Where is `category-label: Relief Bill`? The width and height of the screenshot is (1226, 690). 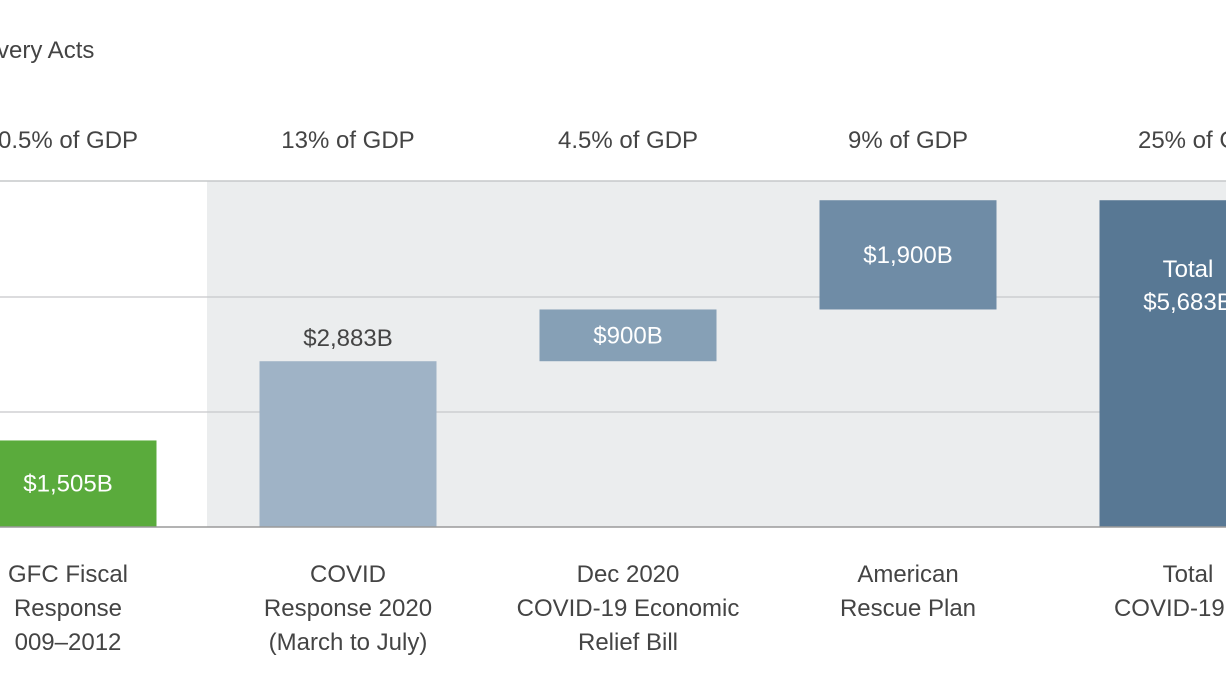
category-label: Relief Bill is located at coordinates (628, 642).